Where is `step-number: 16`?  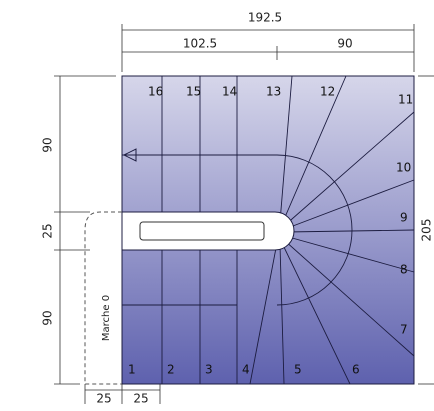
step-number: 16 is located at coordinates (155, 92).